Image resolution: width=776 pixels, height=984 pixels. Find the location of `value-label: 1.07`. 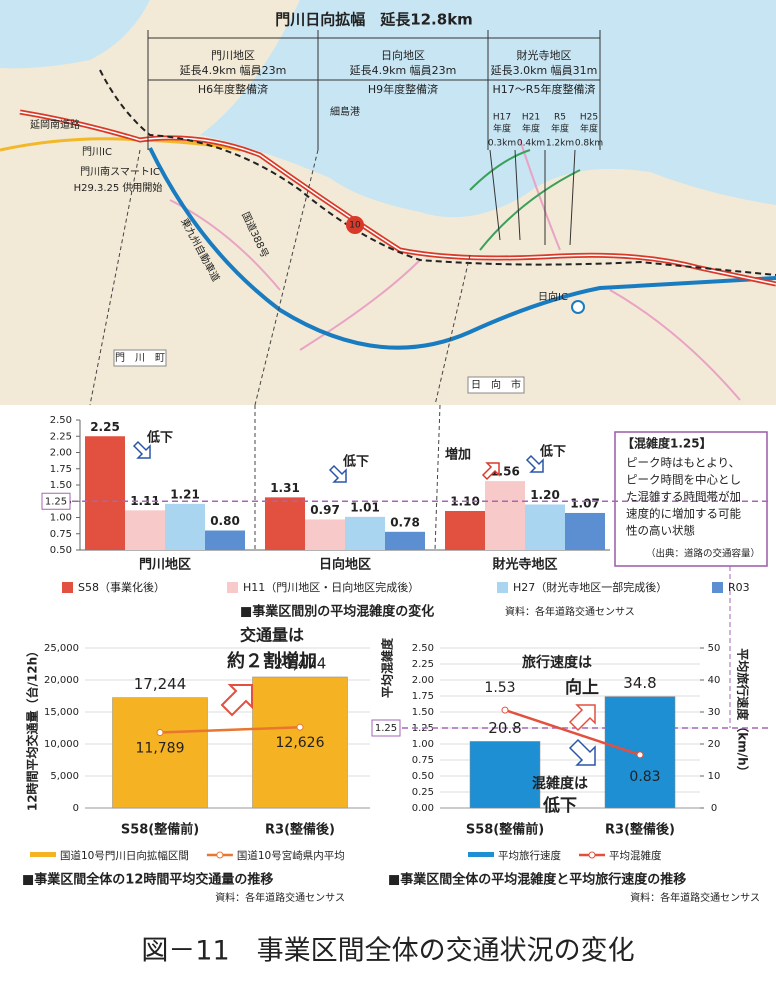

value-label: 1.07 is located at coordinates (585, 503).